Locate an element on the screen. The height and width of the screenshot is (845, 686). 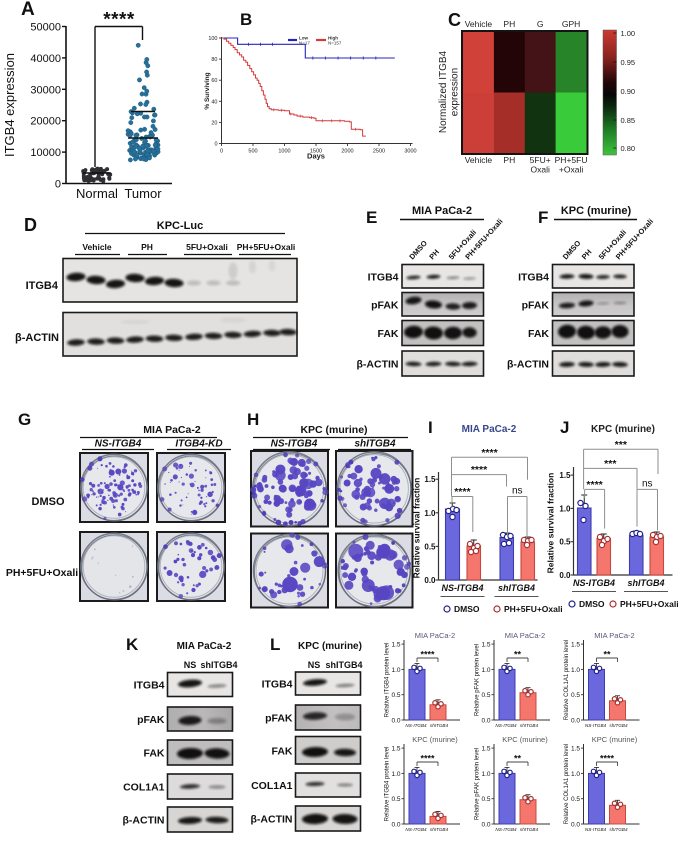
svg-text: J is located at coordinates (564, 427).